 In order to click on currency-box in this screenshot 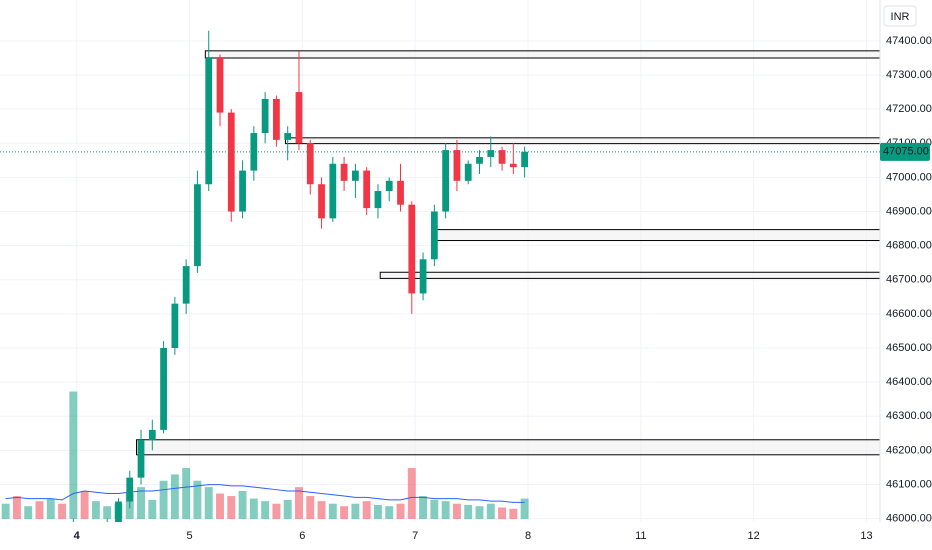, I will do `click(900, 16)`.